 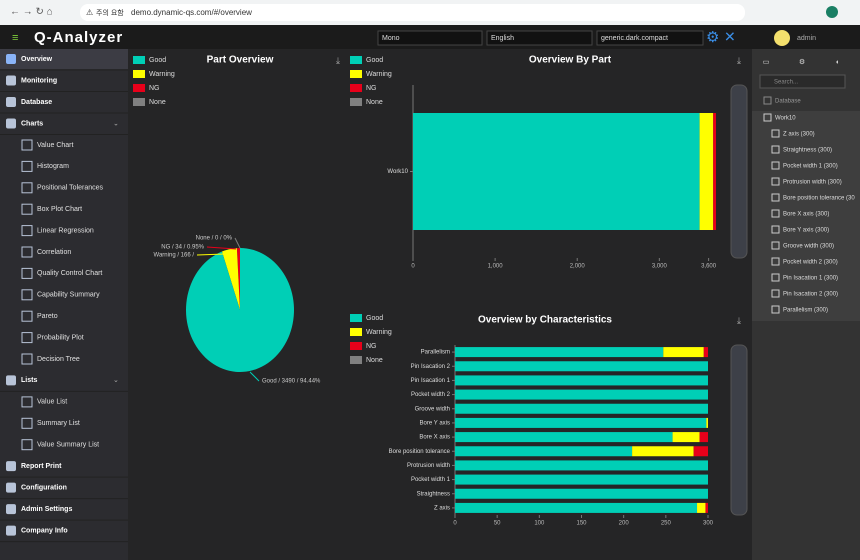 I want to click on submenu-item: Decision Tree, so click(x=58, y=359).